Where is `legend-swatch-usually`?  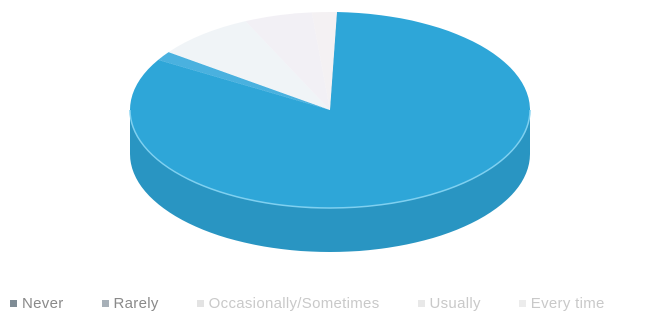
legend-swatch-usually is located at coordinates (421, 303).